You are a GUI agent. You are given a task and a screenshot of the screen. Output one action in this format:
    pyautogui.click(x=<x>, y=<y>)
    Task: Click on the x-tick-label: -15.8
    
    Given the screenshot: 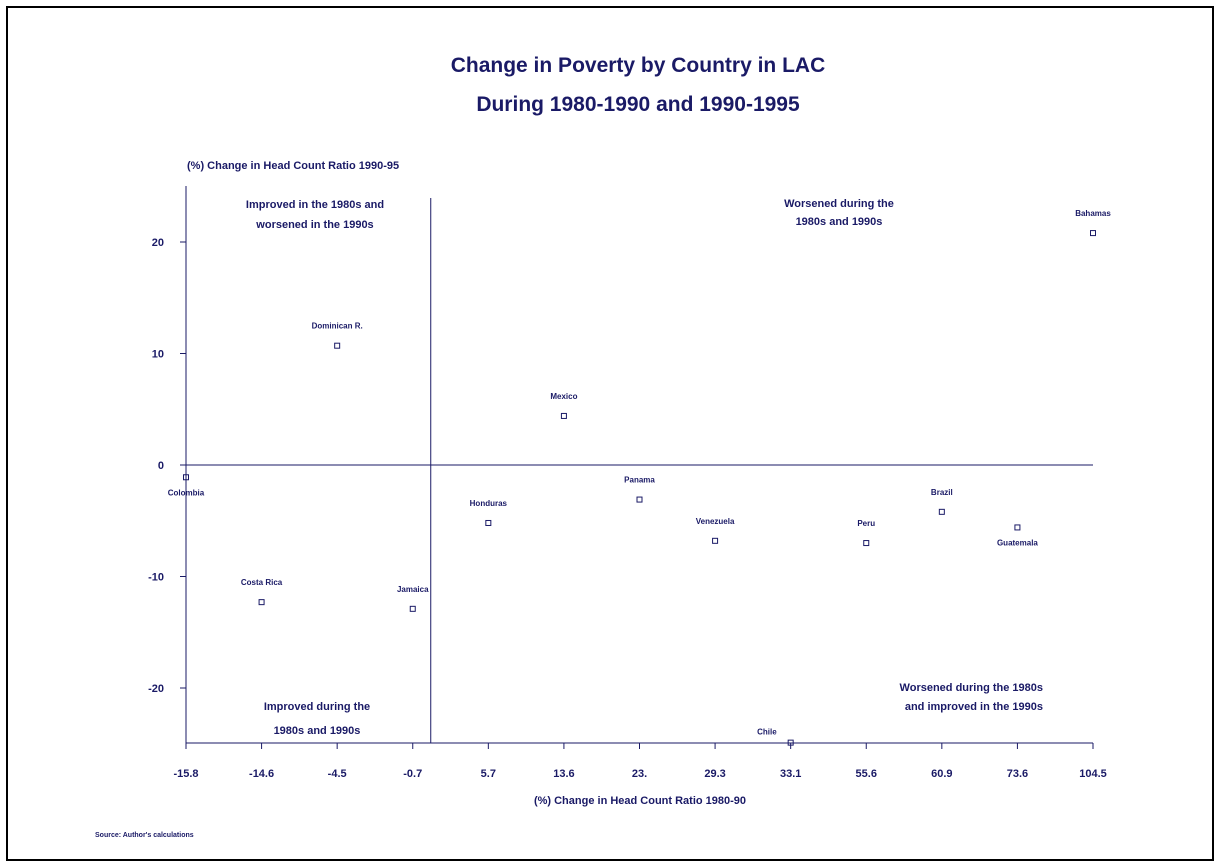 What is the action you would take?
    pyautogui.click(x=185, y=774)
    